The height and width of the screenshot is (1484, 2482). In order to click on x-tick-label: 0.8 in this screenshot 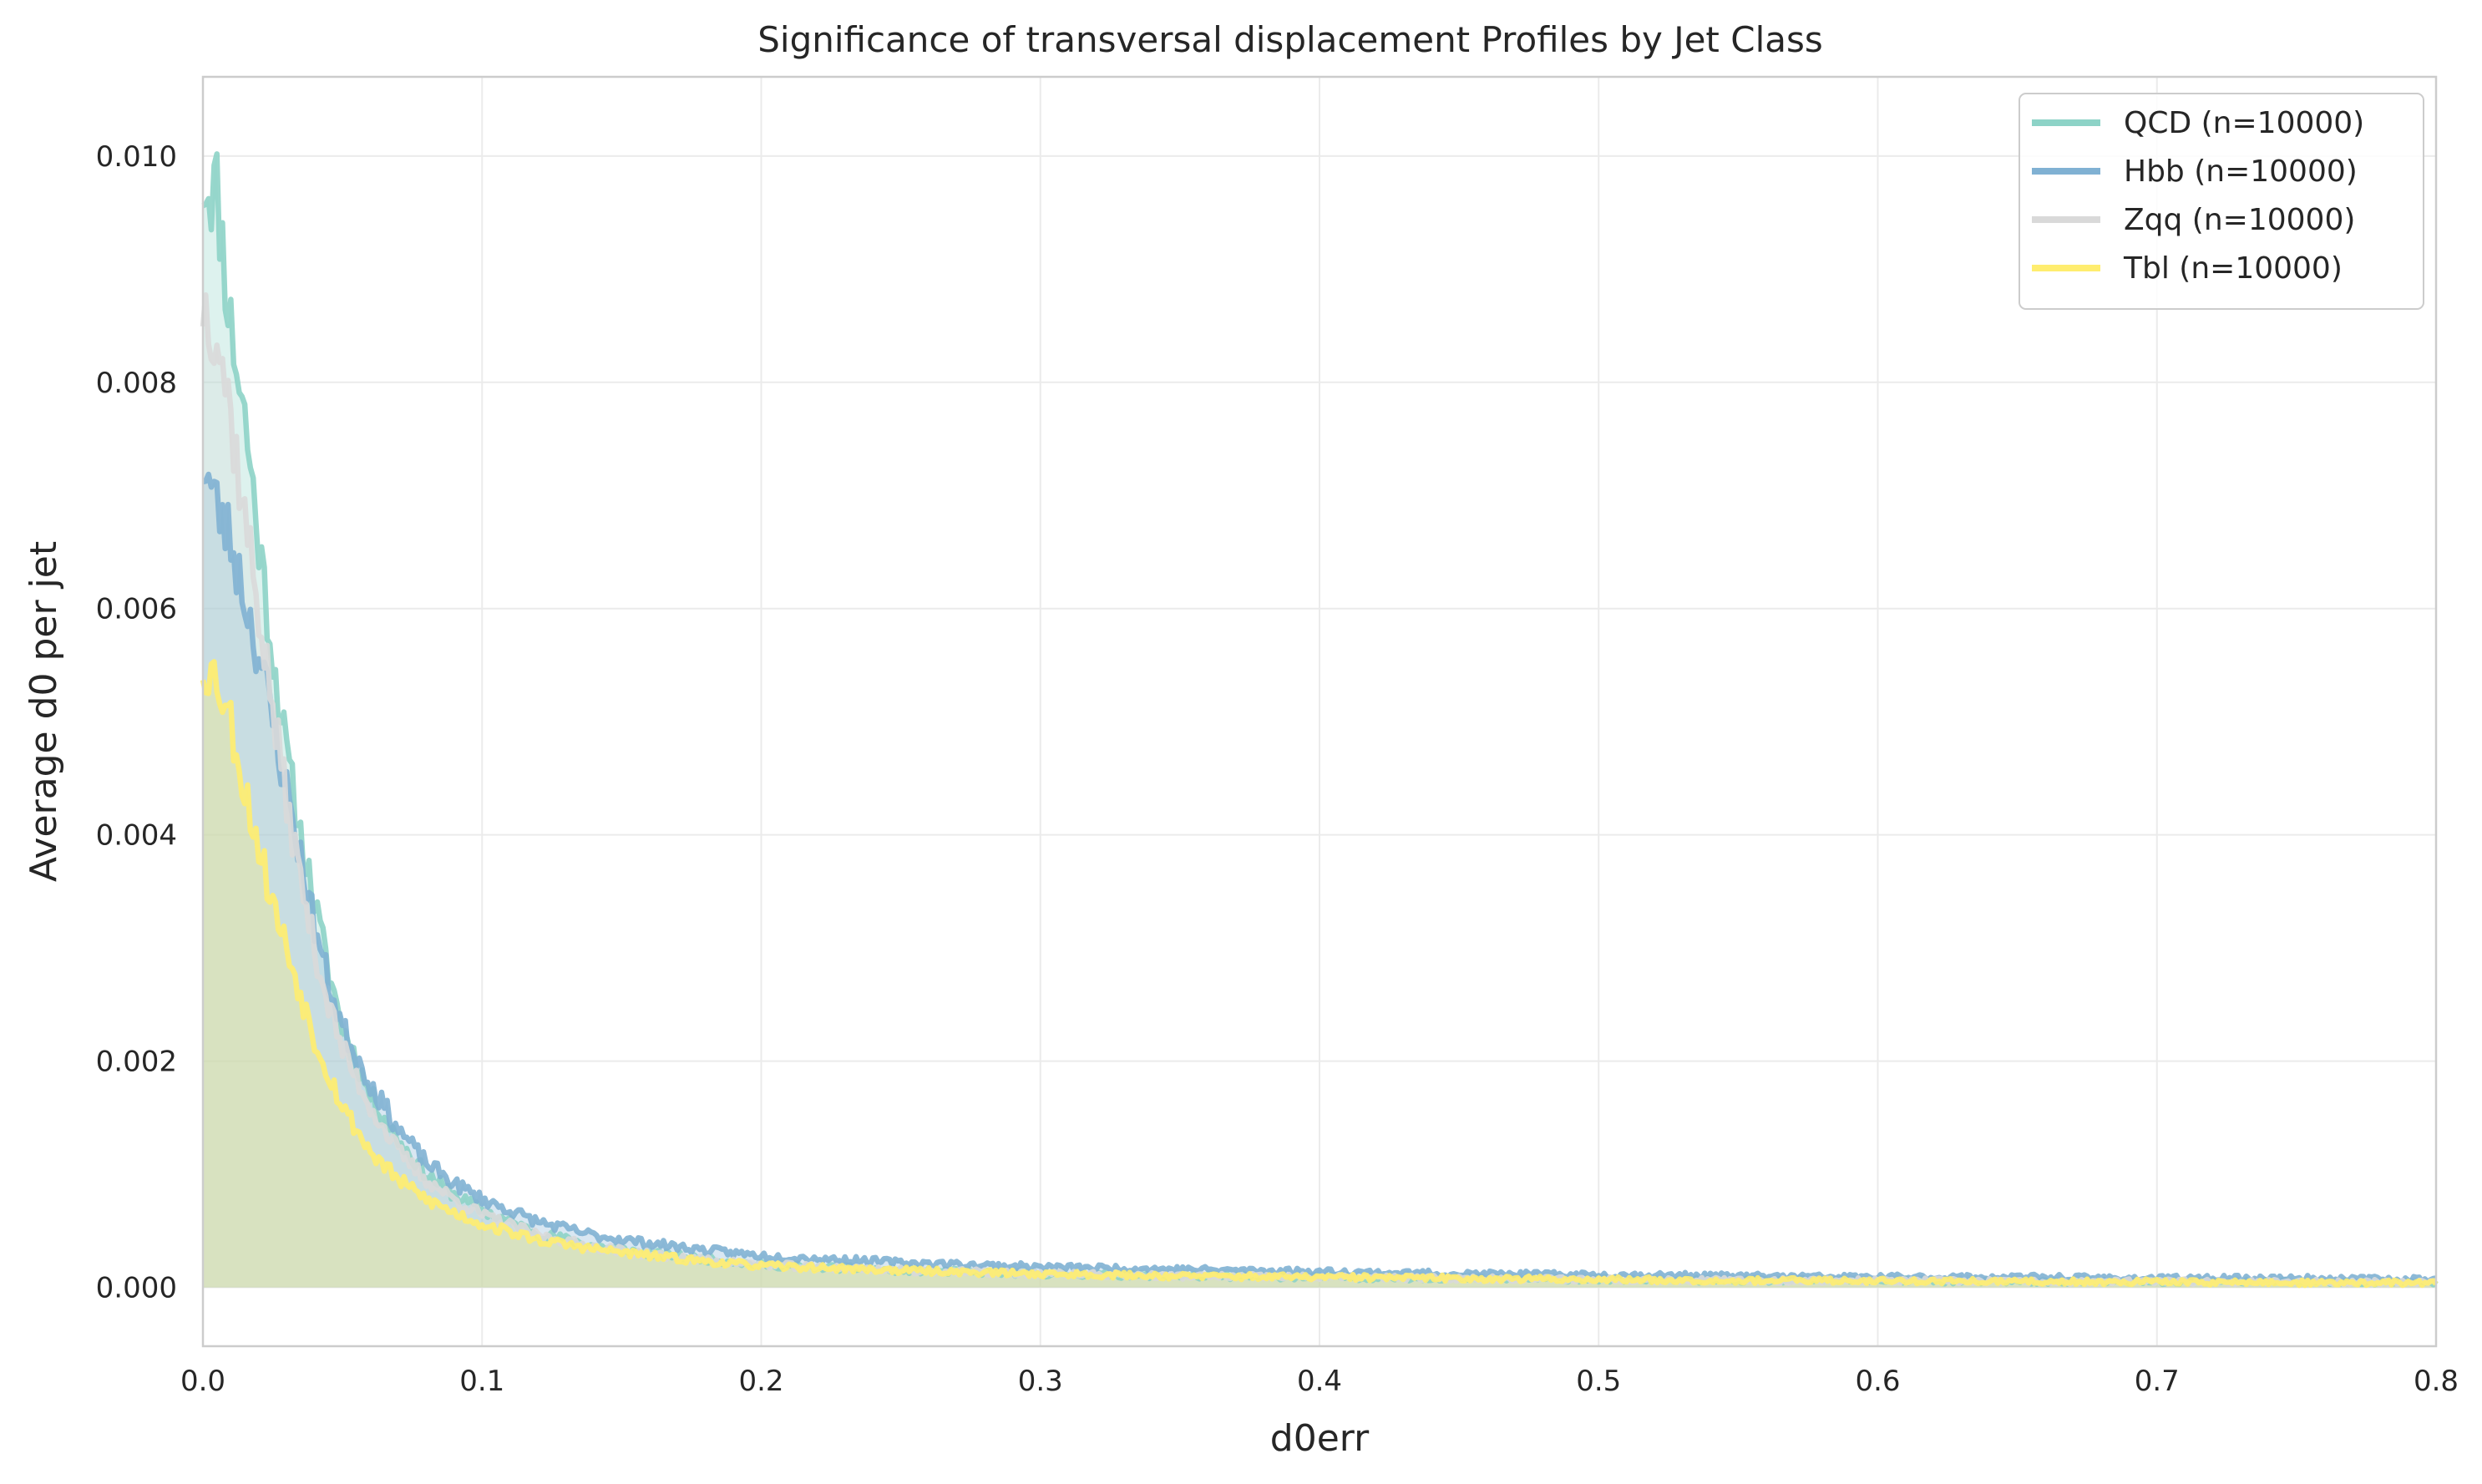, I will do `click(2436, 1381)`.